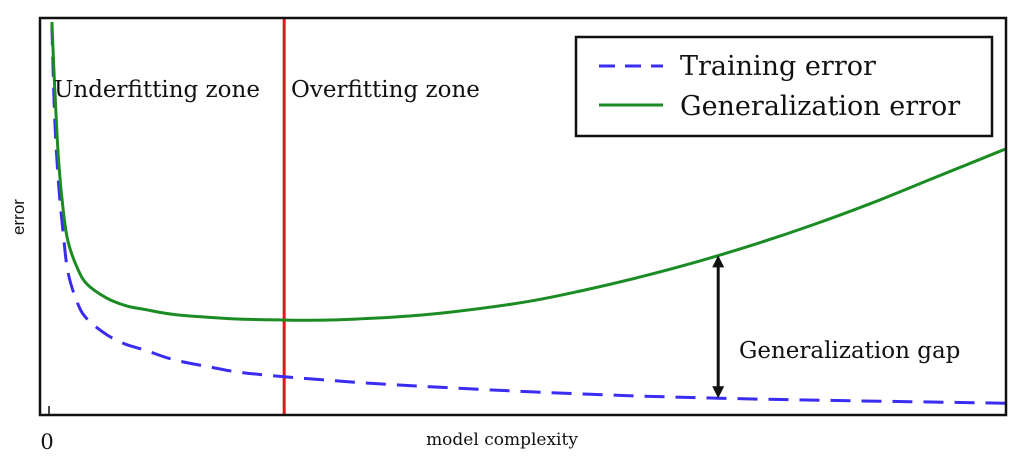 The width and height of the screenshot is (1023, 462). Describe the element at coordinates (849, 351) in the screenshot. I see `generalization-gap-label: Generalization gap` at that location.